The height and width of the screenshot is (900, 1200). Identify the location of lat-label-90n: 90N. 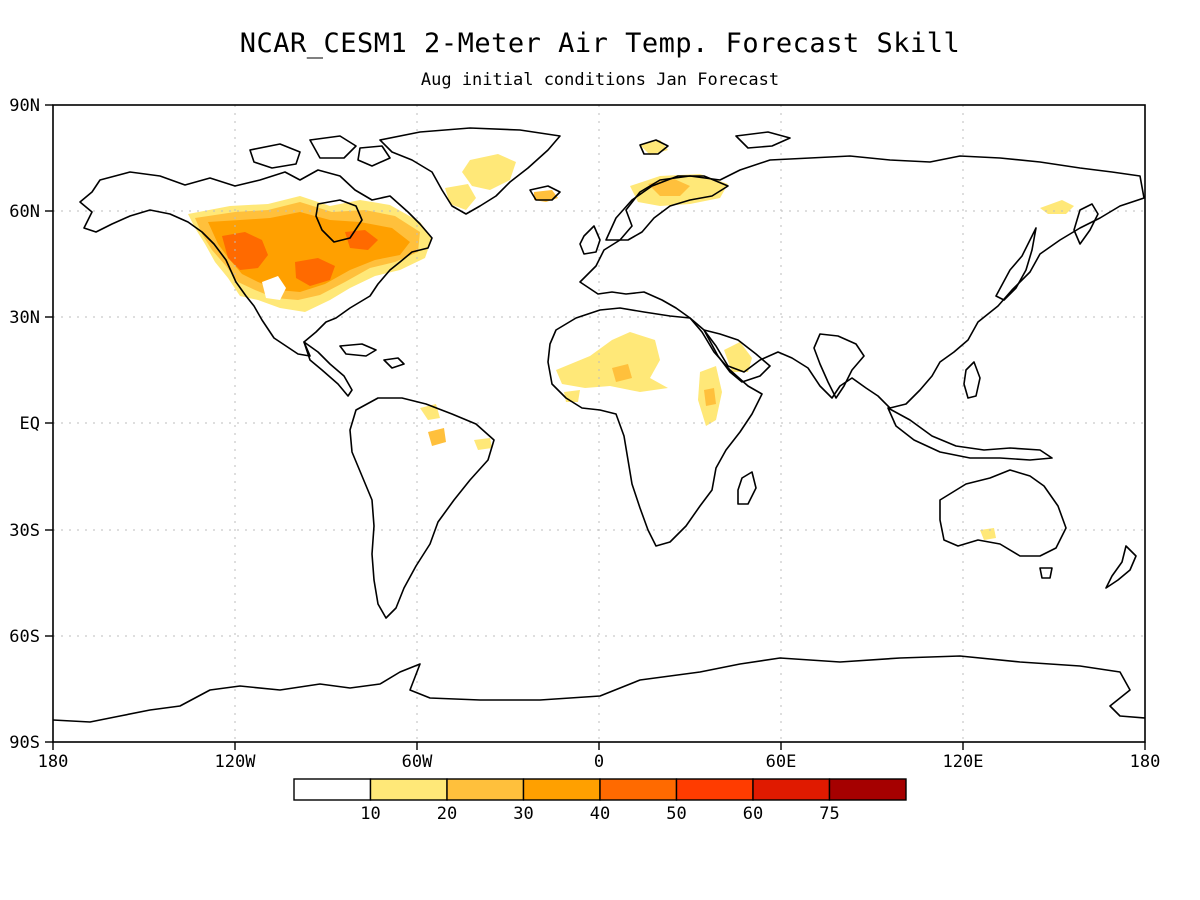
(24, 106).